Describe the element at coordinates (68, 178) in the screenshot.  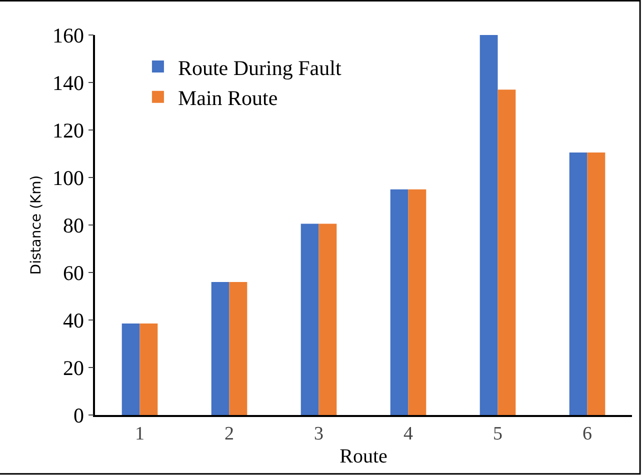
I see `y-tick-label: 100` at that location.